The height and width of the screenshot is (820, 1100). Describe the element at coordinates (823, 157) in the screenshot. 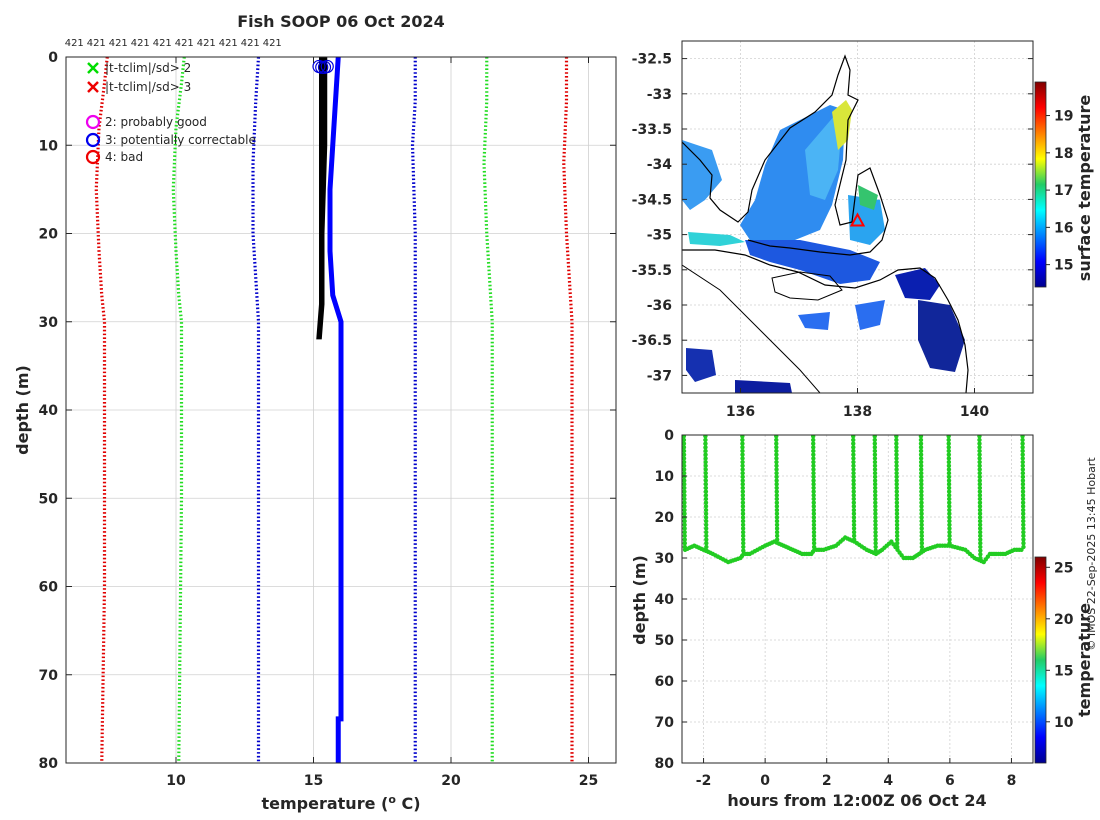

I see `gulf-warm-patch` at that location.